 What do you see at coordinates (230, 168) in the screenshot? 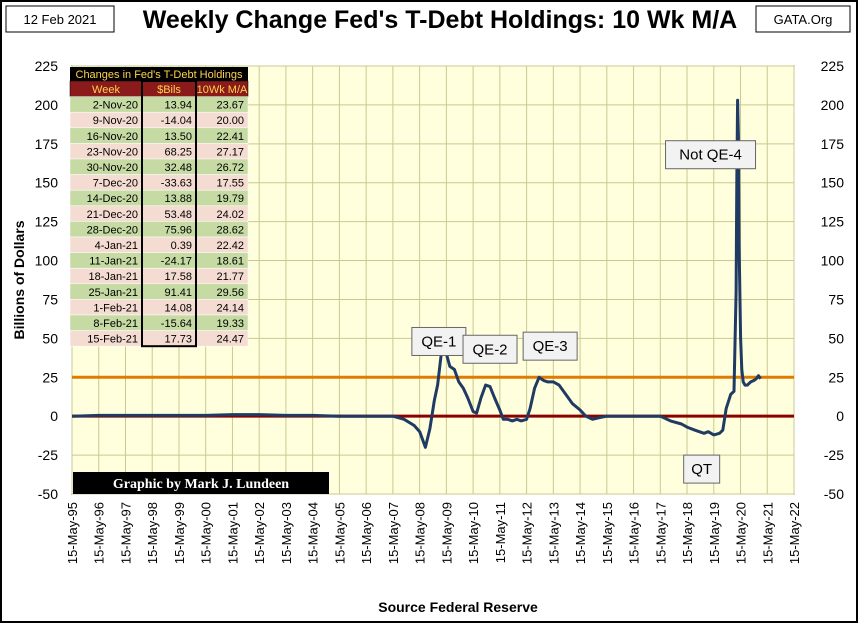
I see `table-cell-text: 26.72` at bounding box center [230, 168].